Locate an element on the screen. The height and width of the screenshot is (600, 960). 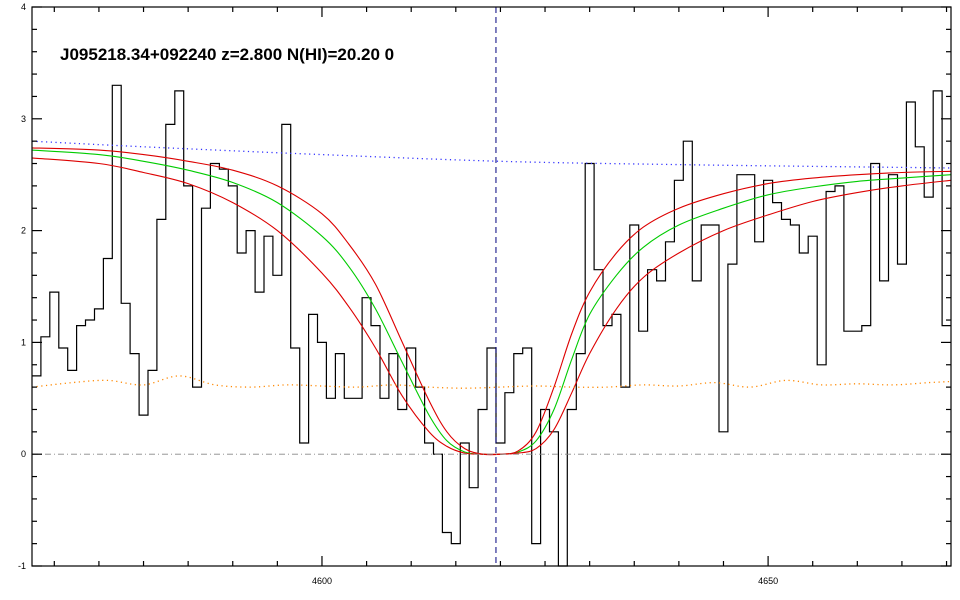
x-tick-label: 4650 is located at coordinates (768, 581).